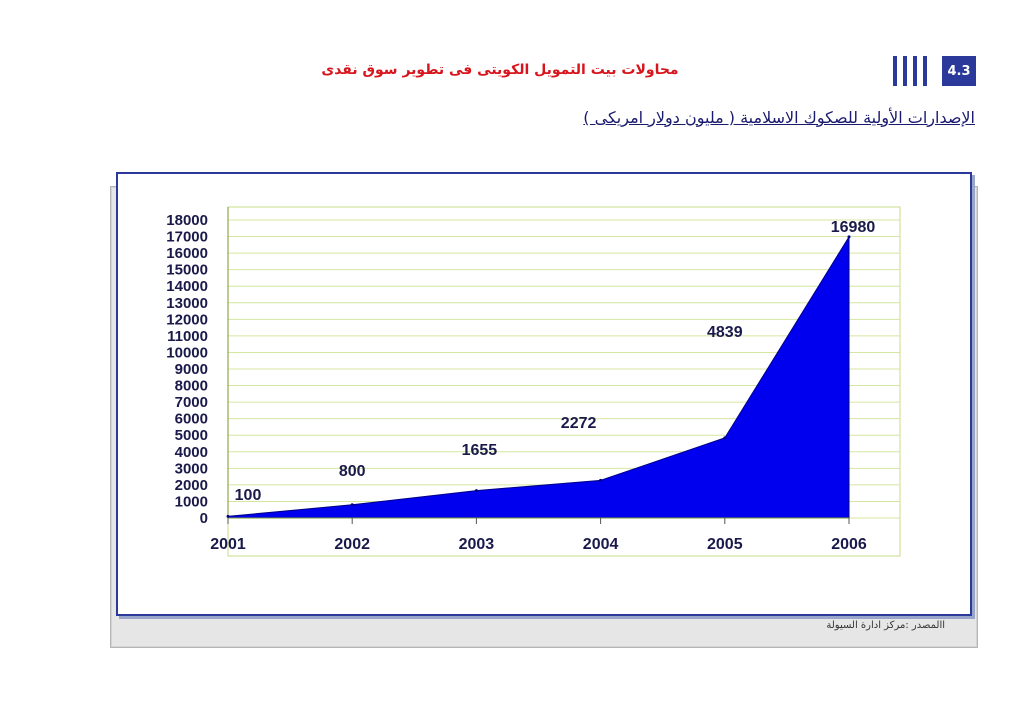 The height and width of the screenshot is (708, 1023). Describe the element at coordinates (725, 332) in the screenshot. I see `data-label: 4839` at that location.